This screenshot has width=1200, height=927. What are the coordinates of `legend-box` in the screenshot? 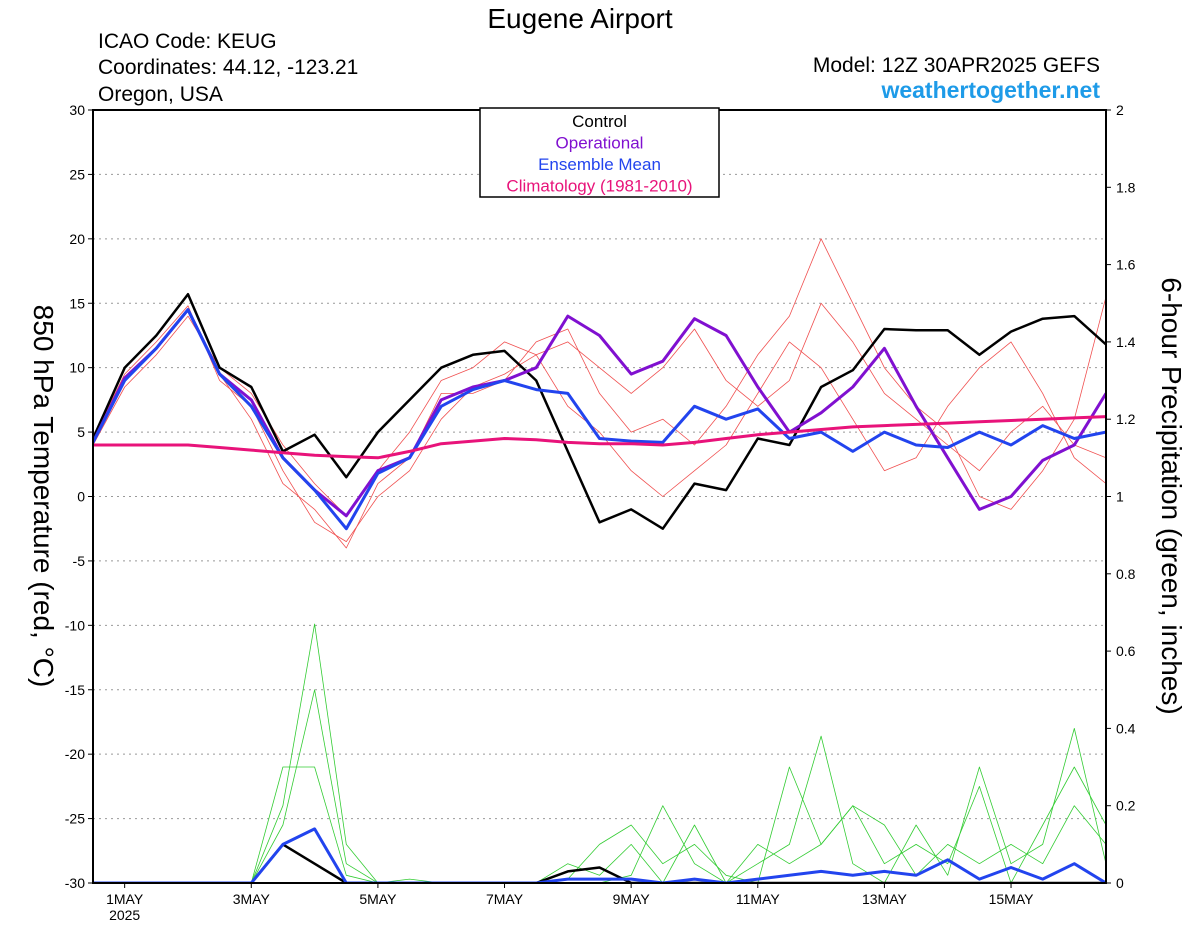 It's located at (599, 152).